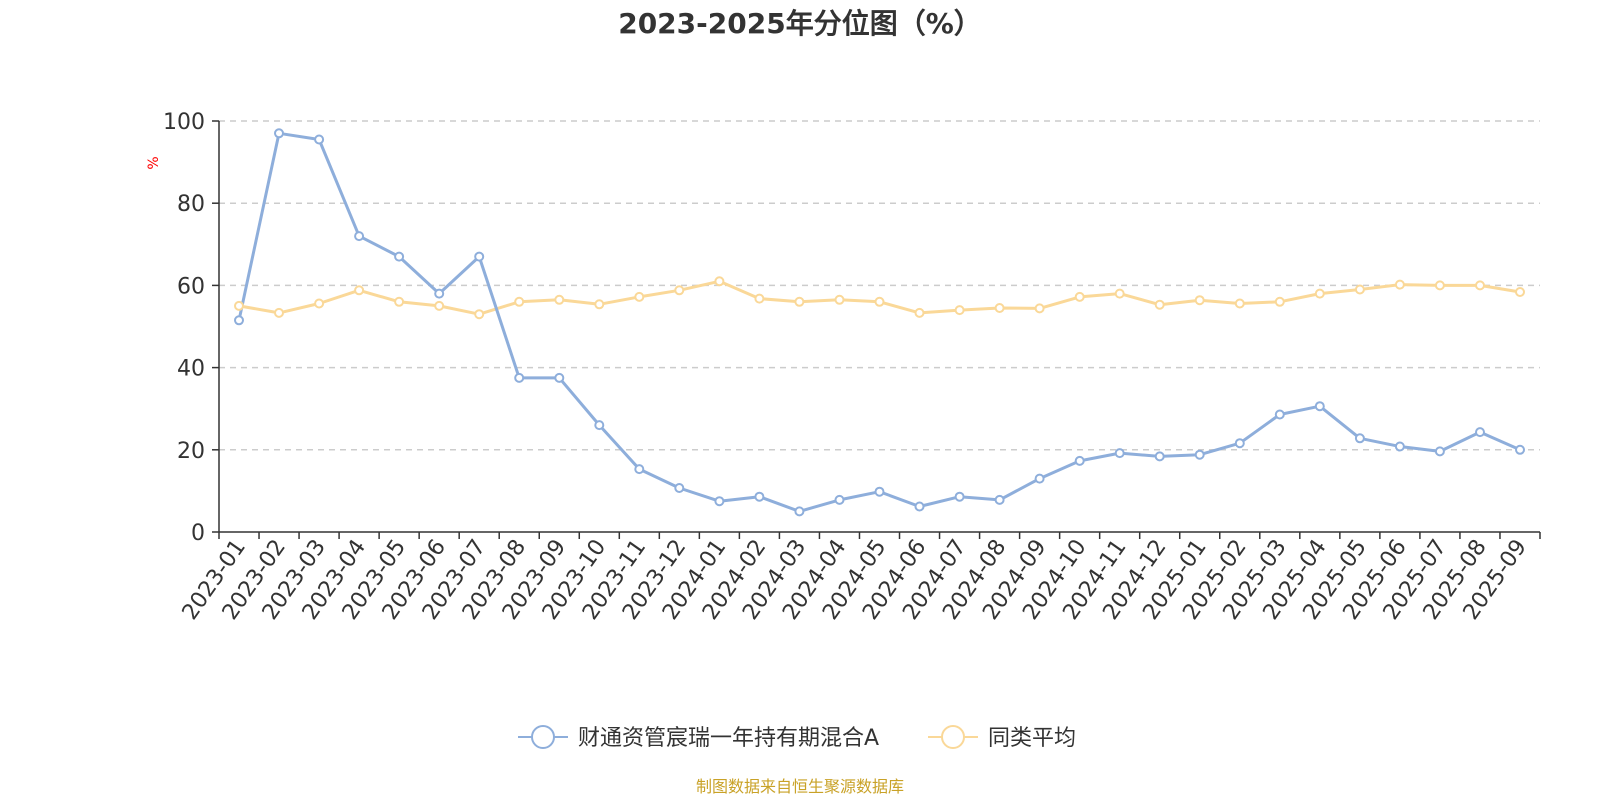 The width and height of the screenshot is (1600, 800). I want to click on y-tick-label: 60, so click(191, 286).